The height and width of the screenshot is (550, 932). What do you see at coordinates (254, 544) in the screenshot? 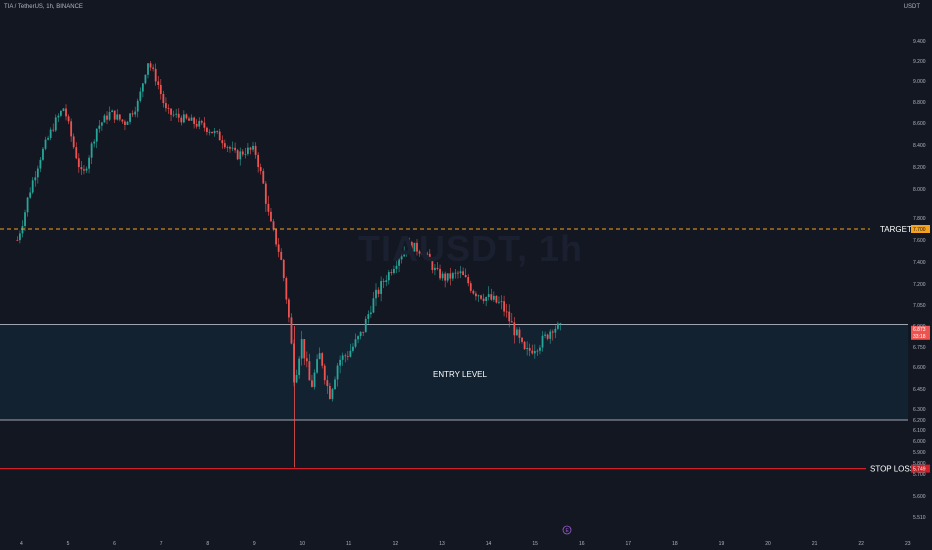
I see `x-tick-label: 9` at bounding box center [254, 544].